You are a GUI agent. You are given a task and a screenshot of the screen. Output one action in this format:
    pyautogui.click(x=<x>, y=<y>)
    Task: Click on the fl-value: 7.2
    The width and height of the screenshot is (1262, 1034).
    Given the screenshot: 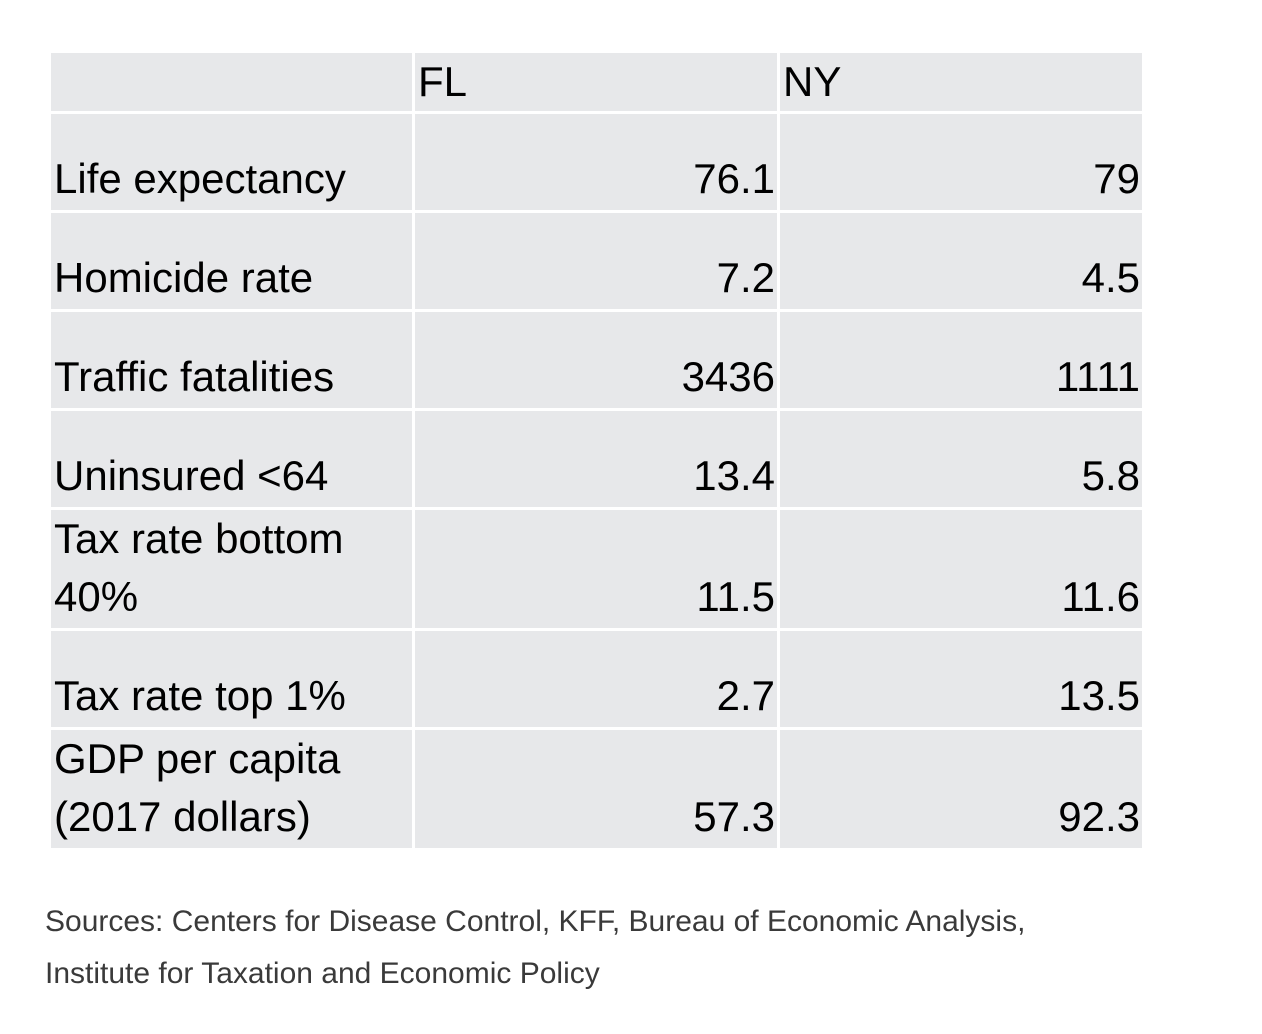 What is the action you would take?
    pyautogui.click(x=596, y=261)
    